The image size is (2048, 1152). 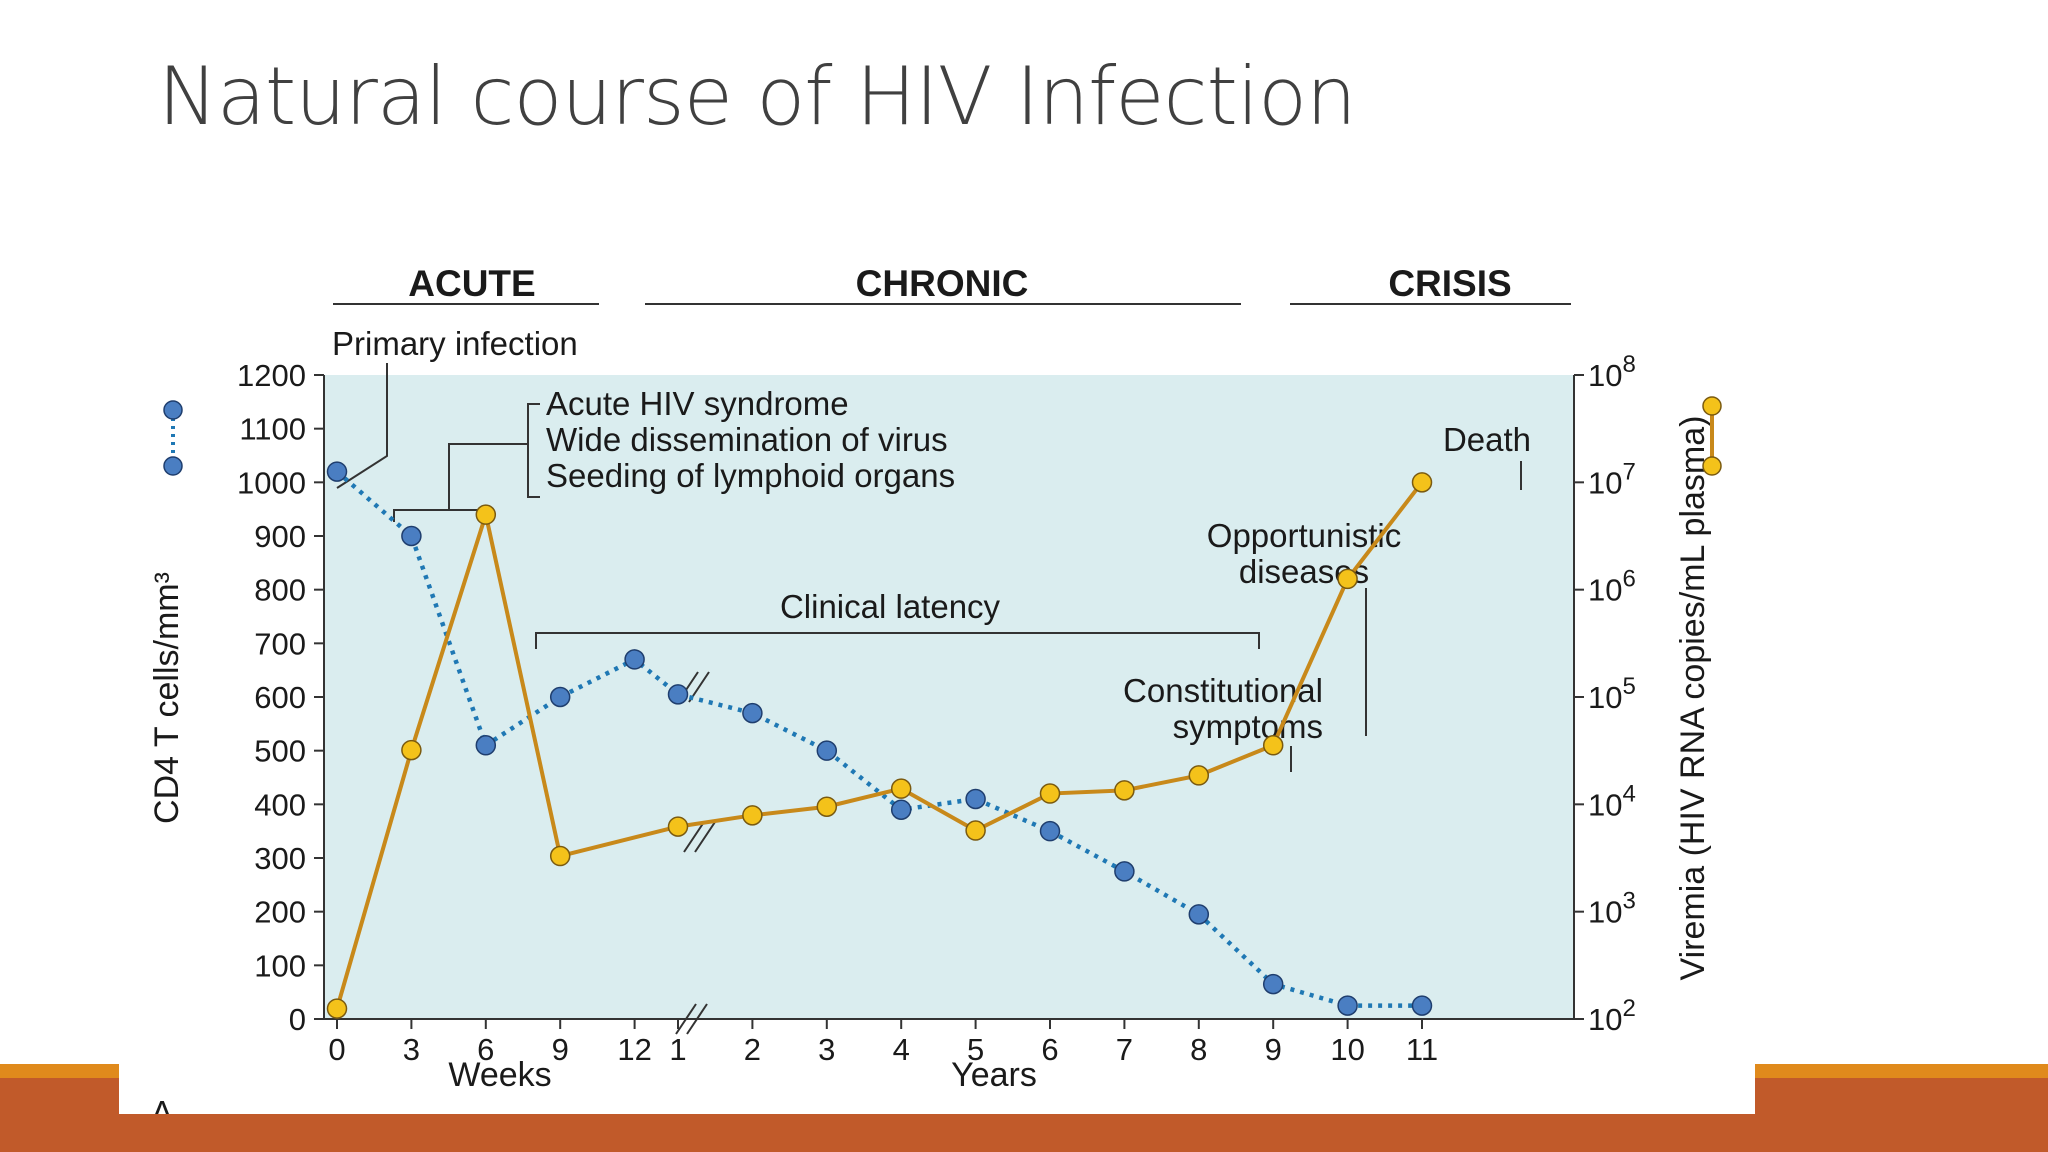 I want to click on annotation-clinical-latency: Clinical latency, so click(x=890, y=606).